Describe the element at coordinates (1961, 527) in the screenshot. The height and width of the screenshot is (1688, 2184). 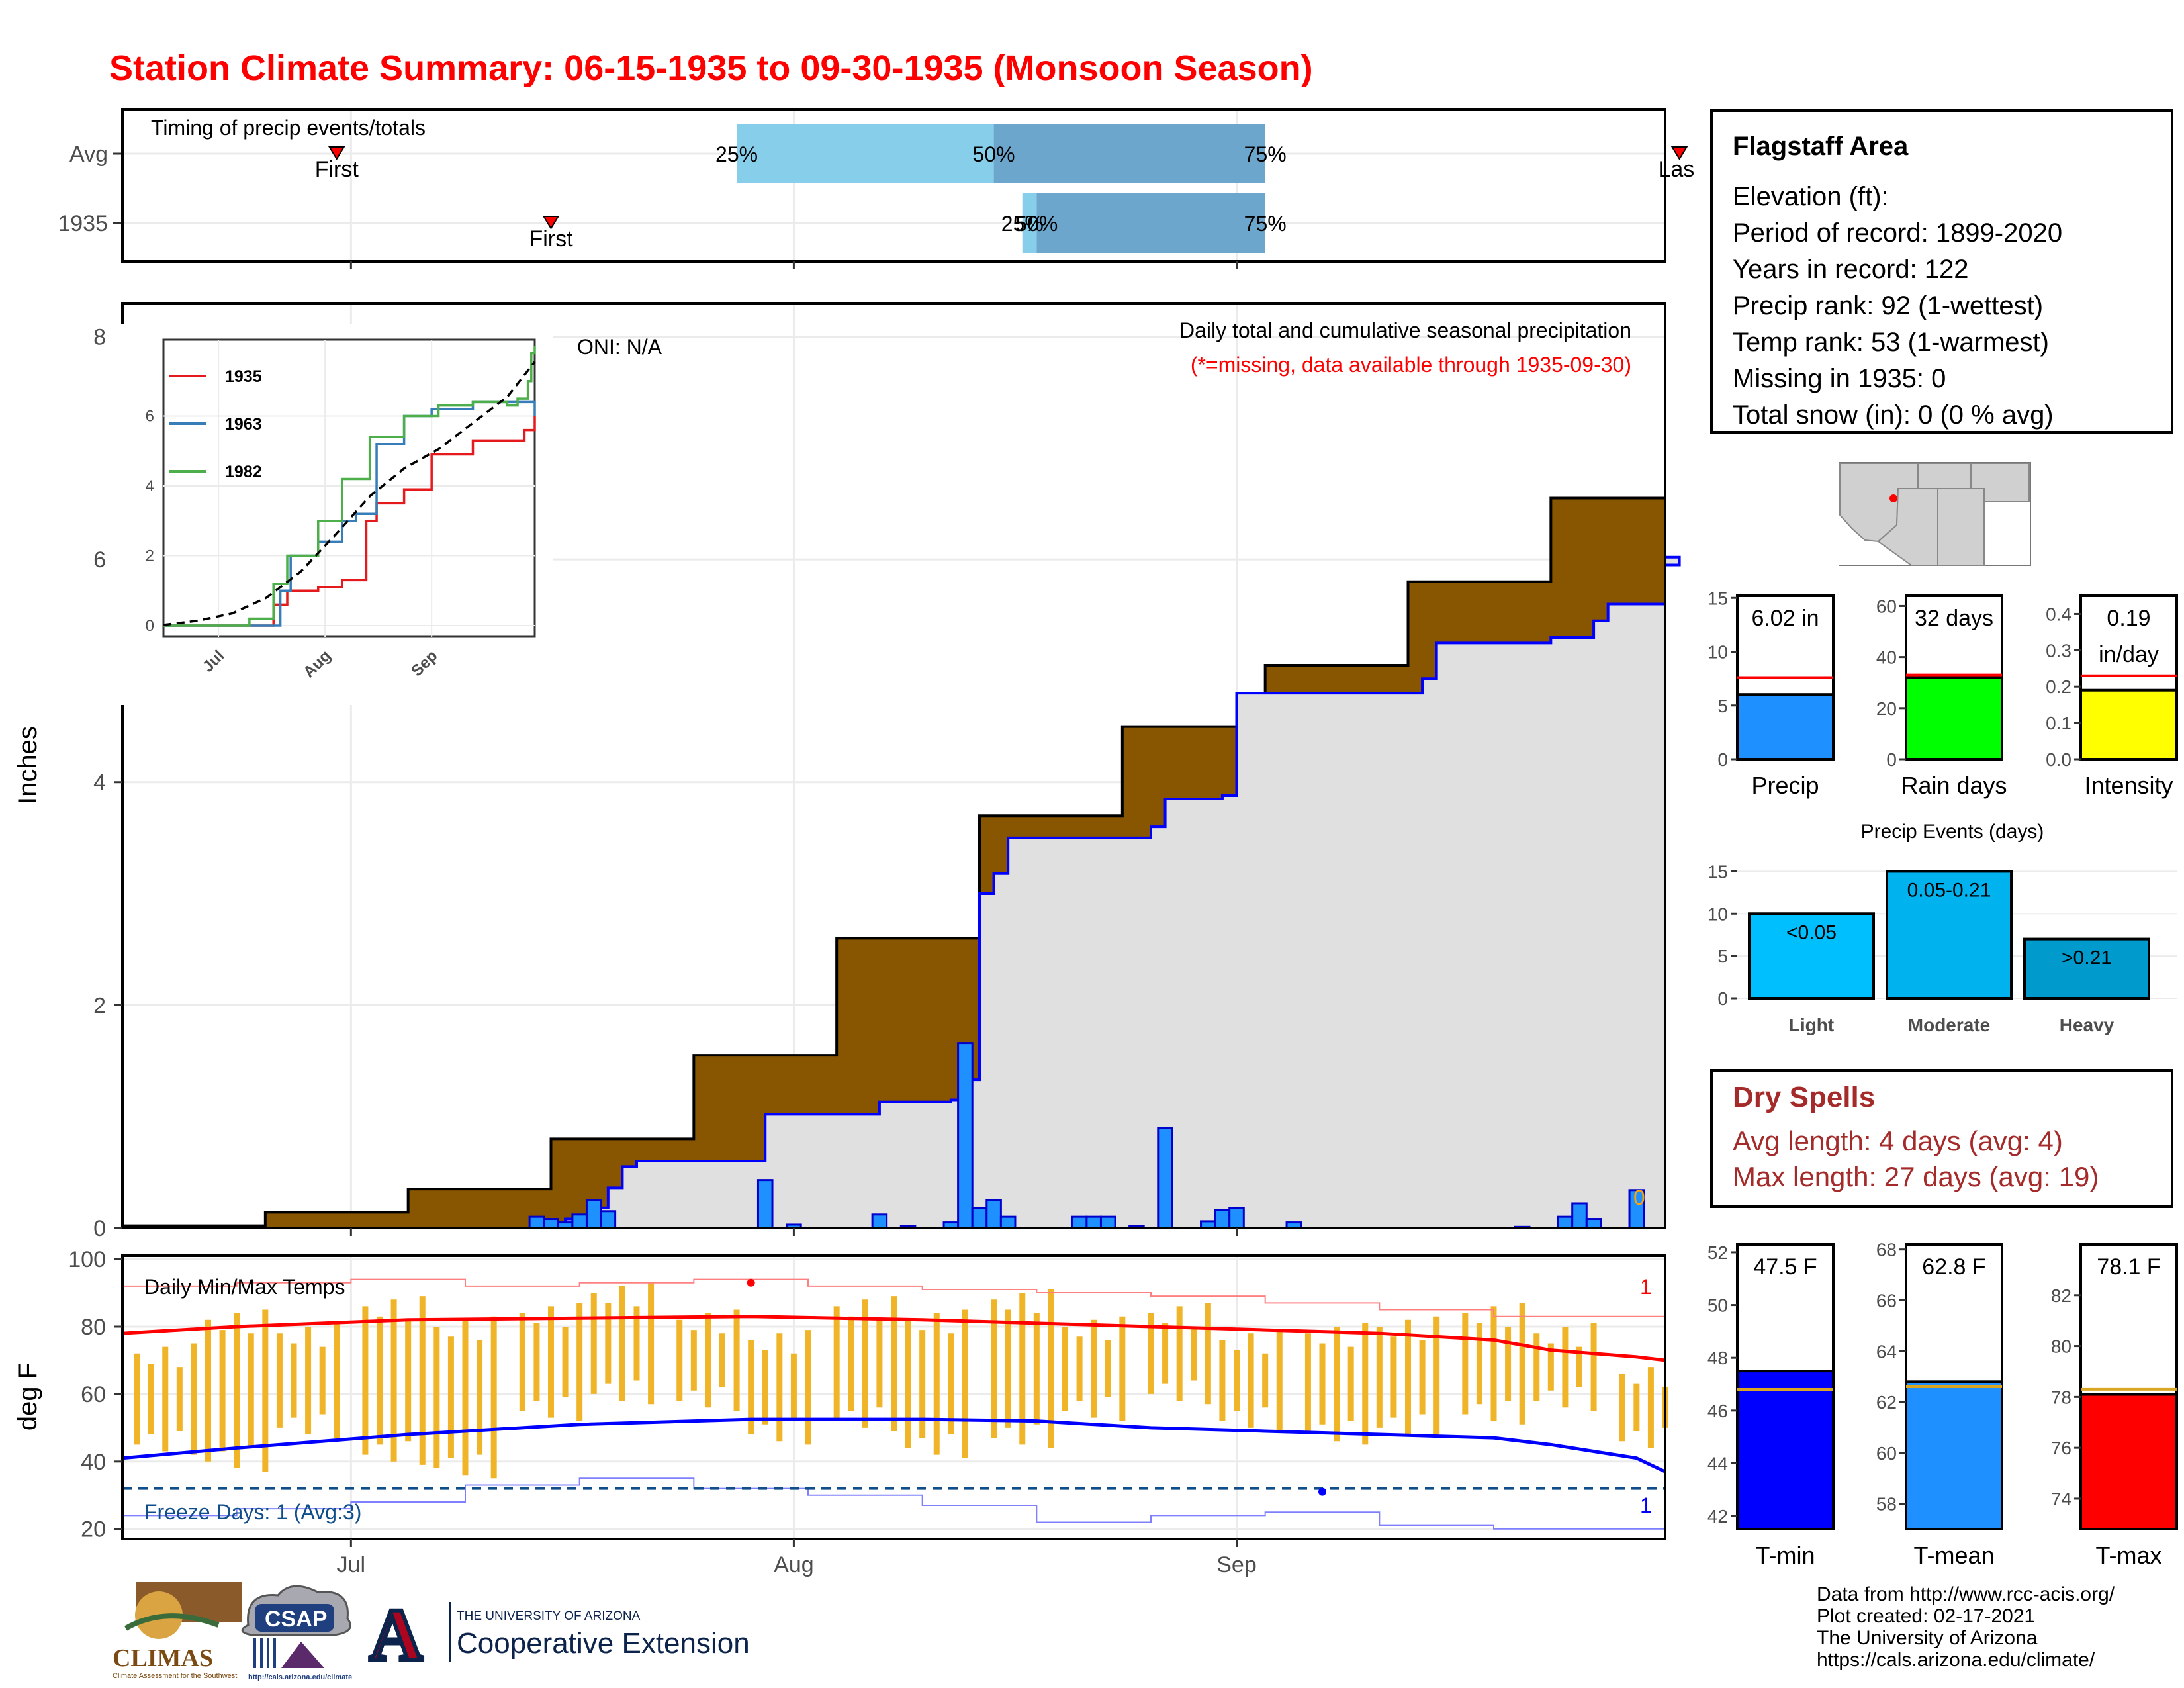
I see `map-state-newmexico` at that location.